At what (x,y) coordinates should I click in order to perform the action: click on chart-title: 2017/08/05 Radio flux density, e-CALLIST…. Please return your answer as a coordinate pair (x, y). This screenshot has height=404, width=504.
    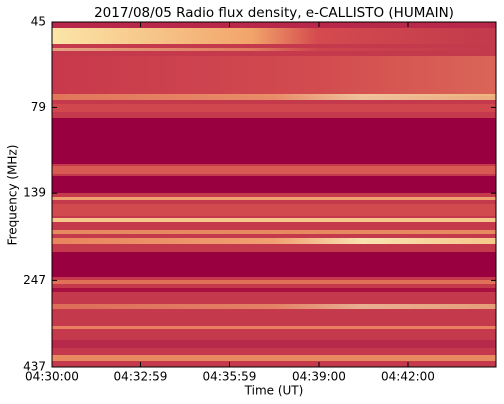
    Looking at the image, I should click on (274, 13).